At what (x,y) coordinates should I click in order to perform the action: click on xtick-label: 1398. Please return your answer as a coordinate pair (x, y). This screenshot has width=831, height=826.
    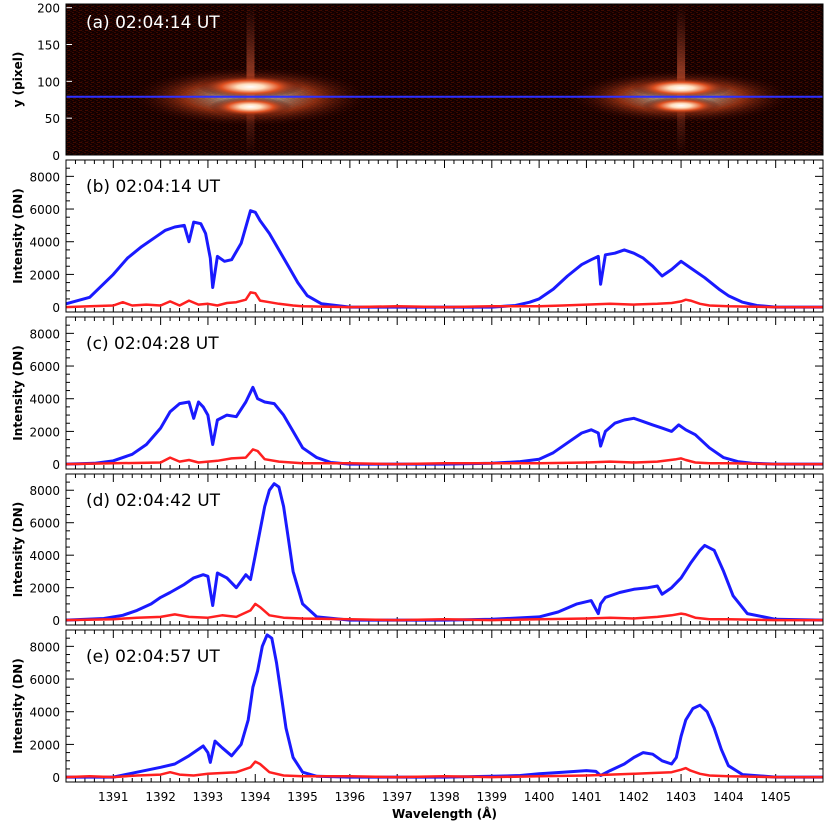
    Looking at the image, I should click on (444, 797).